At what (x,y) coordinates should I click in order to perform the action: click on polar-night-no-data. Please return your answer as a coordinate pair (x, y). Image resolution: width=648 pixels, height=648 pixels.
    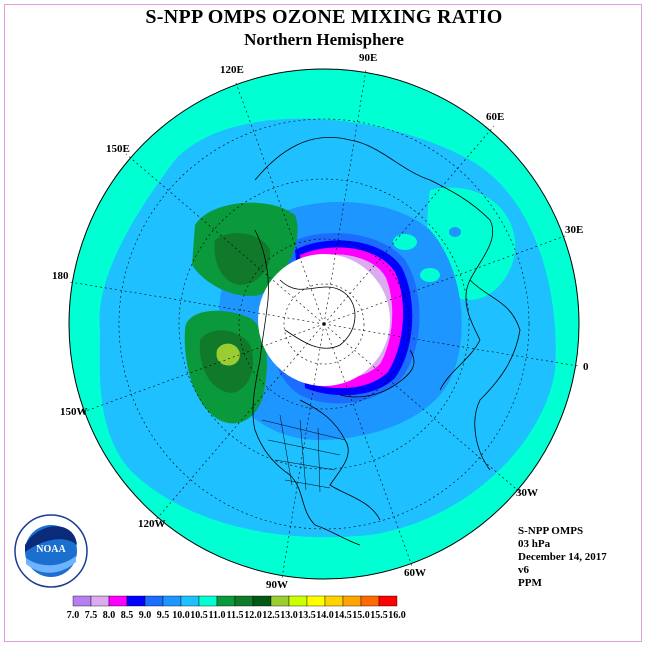
    Looking at the image, I should click on (324, 320).